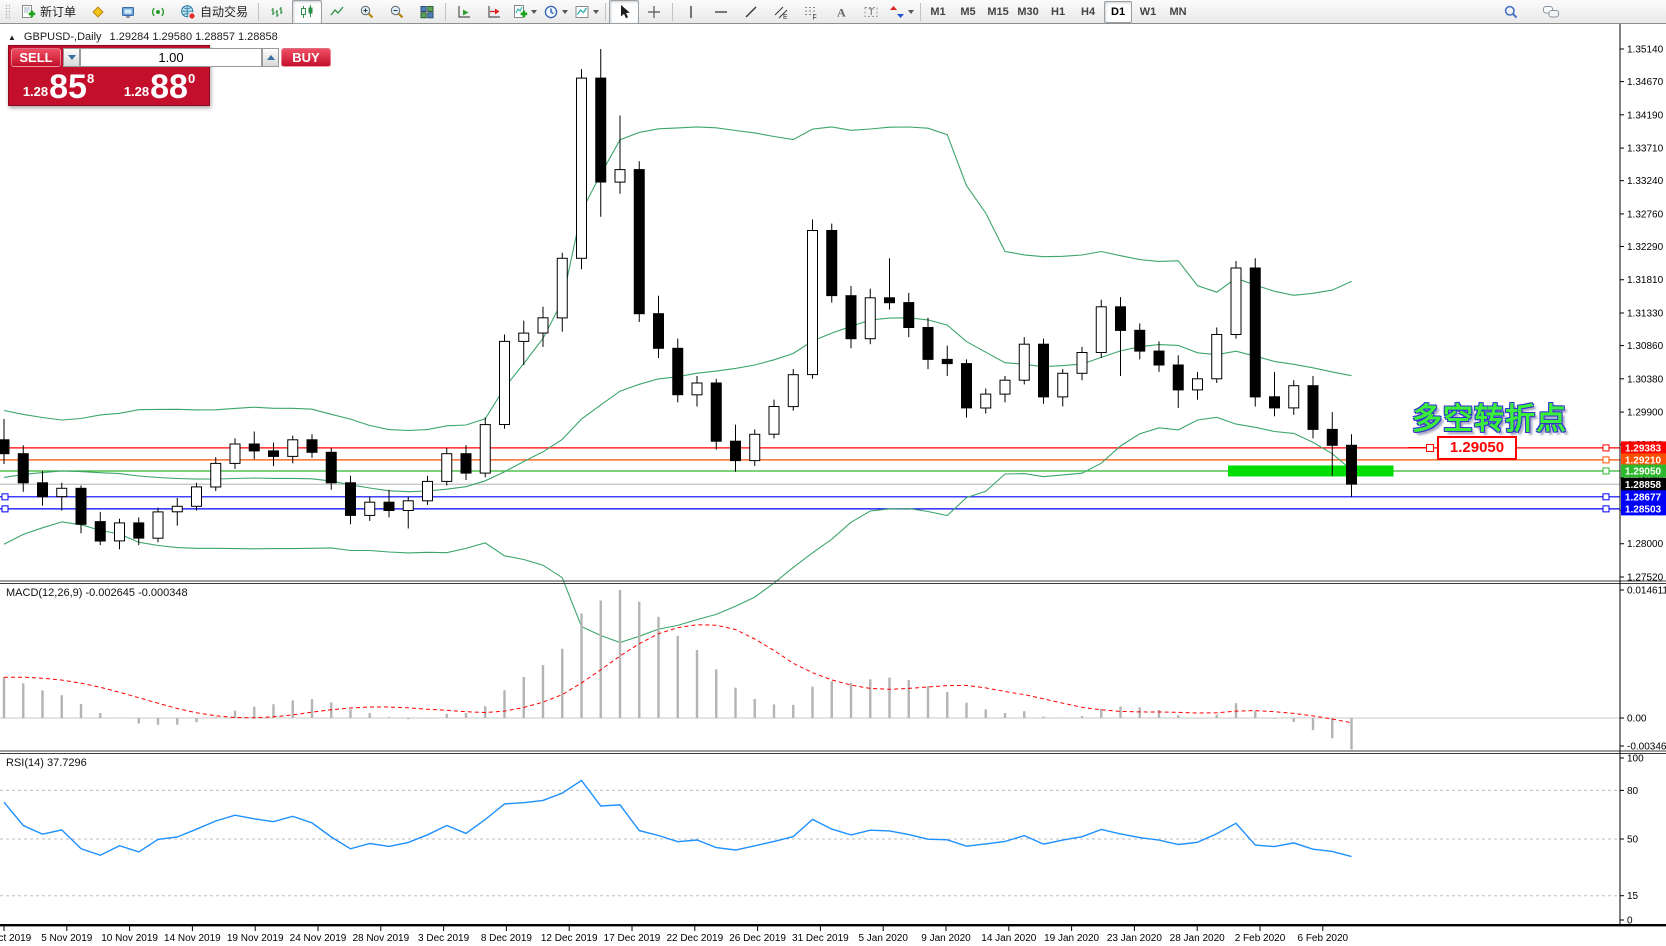 Image resolution: width=1666 pixels, height=946 pixels. I want to click on text-icon: A, so click(841, 12).